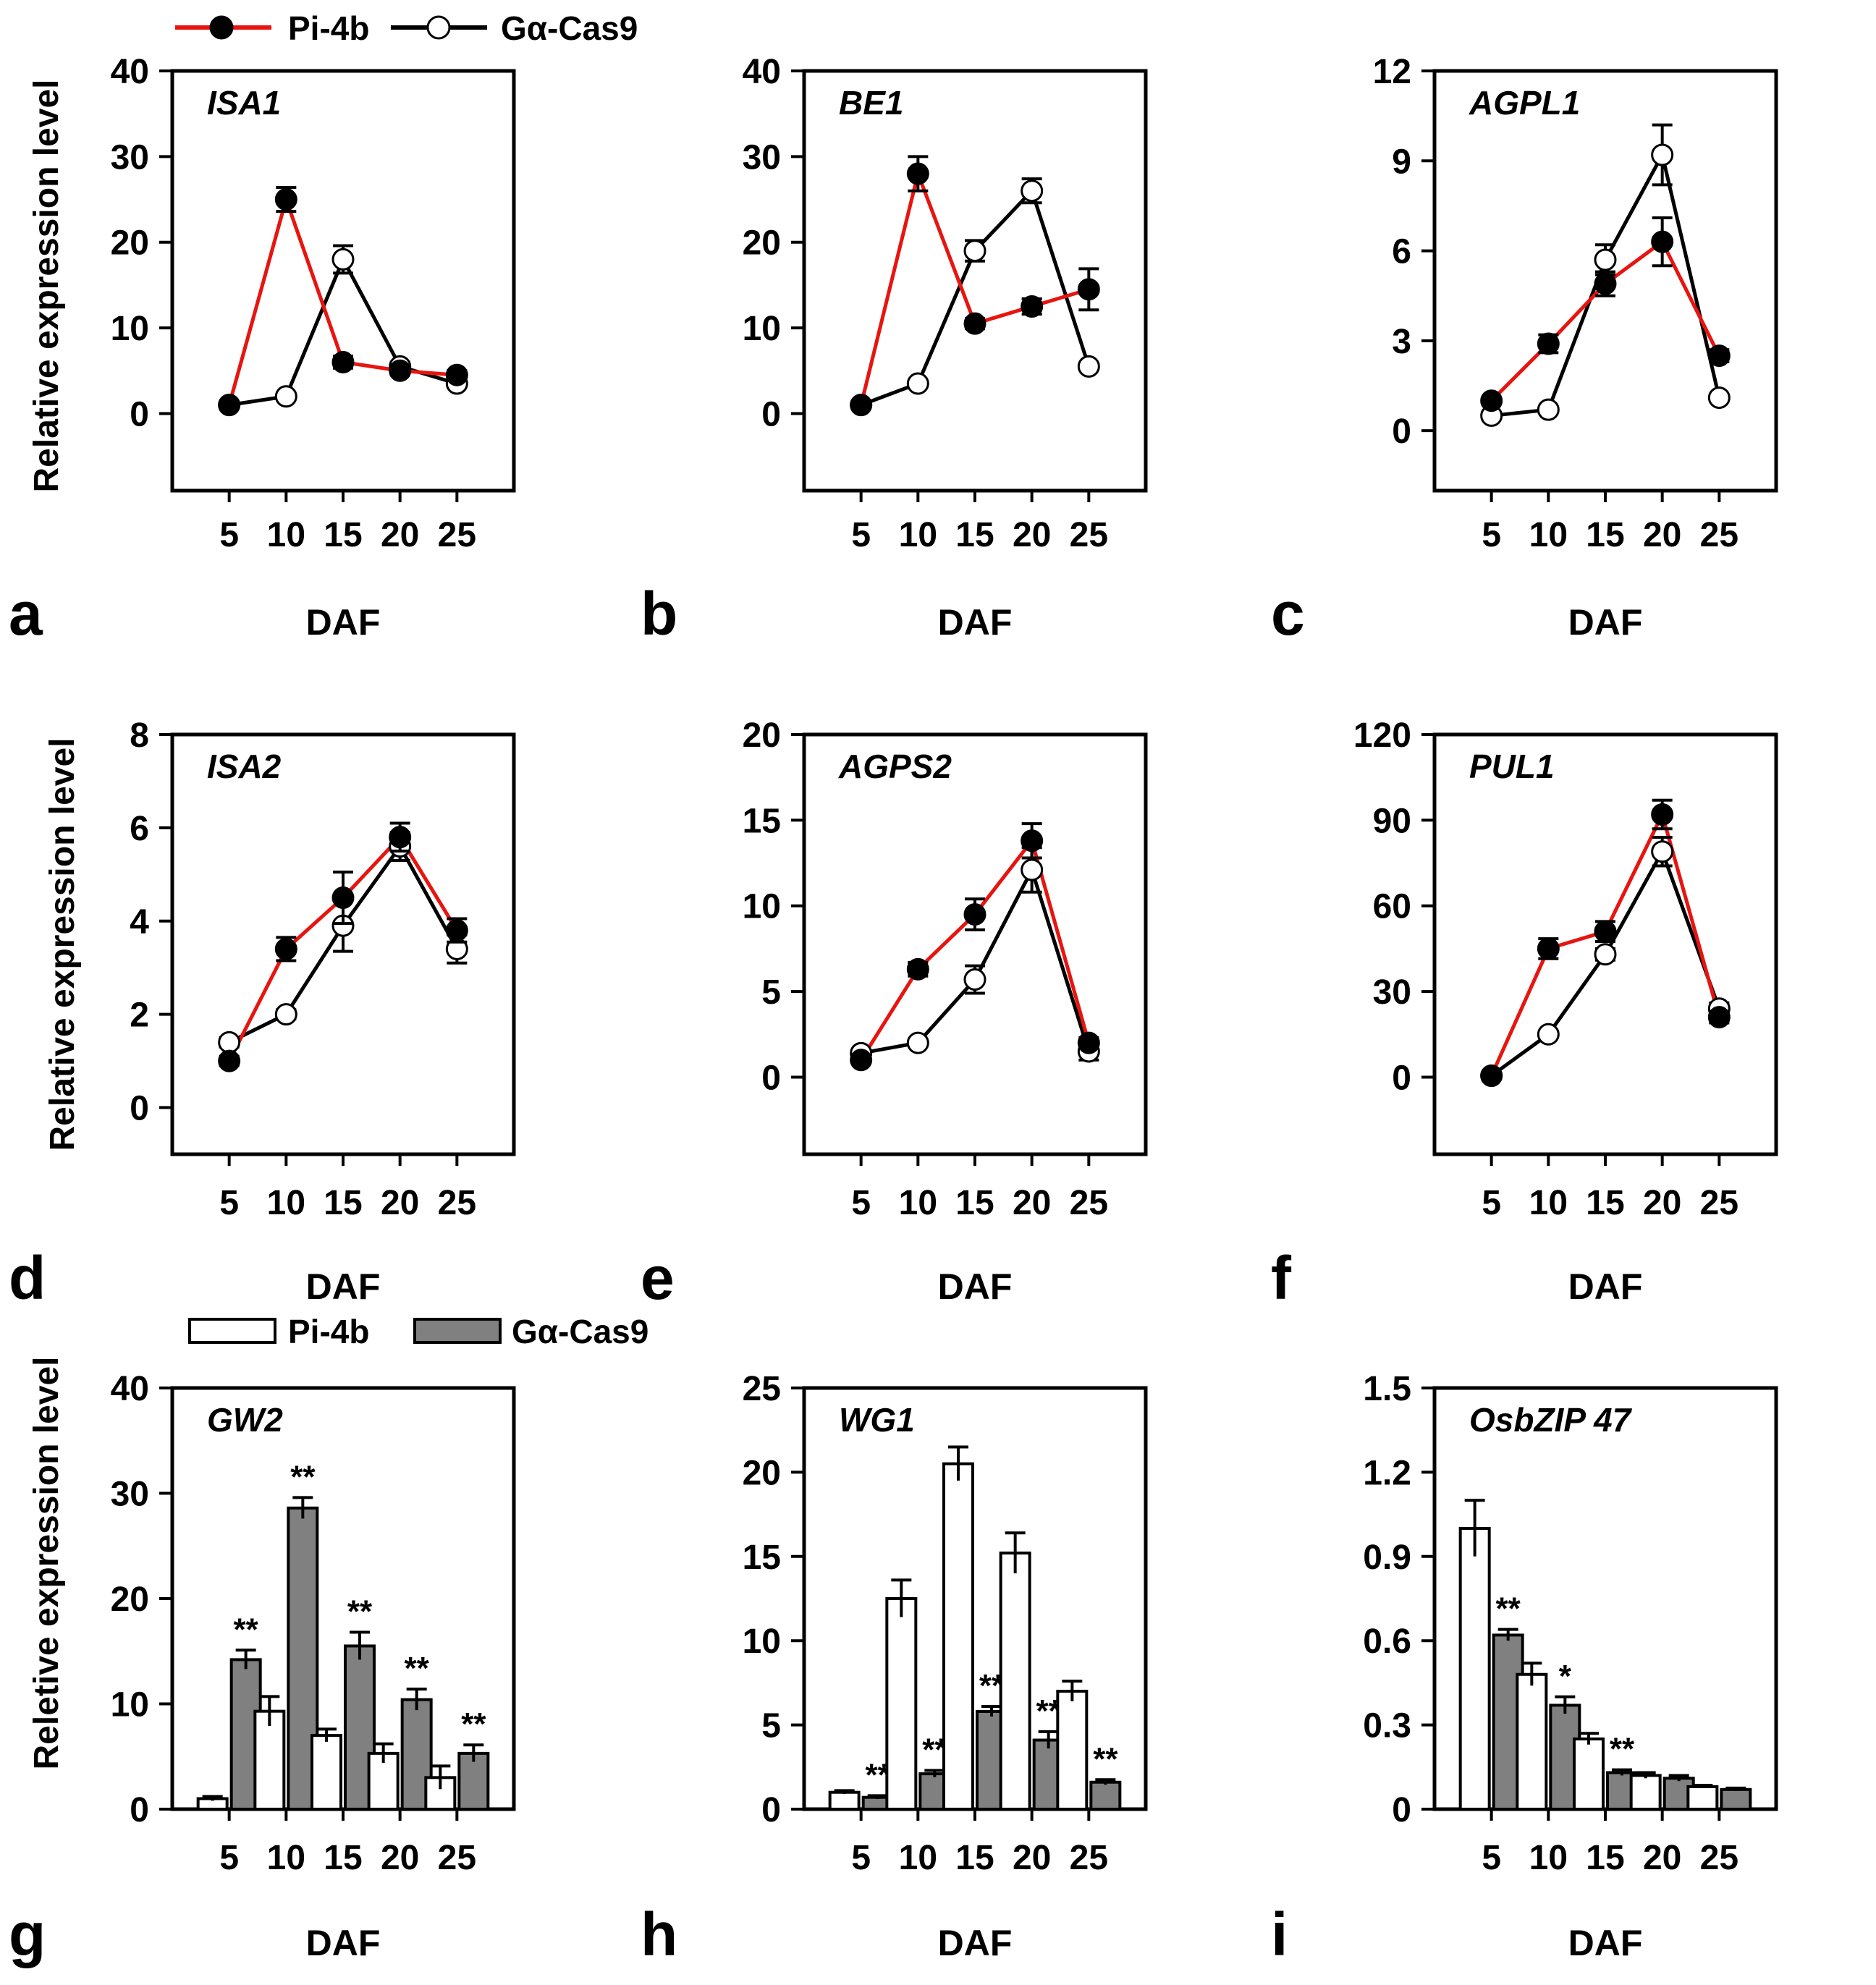 The width and height of the screenshot is (1876, 1985). Describe the element at coordinates (1387, 1473) in the screenshot. I see `y-tick-label: 1.2` at that location.